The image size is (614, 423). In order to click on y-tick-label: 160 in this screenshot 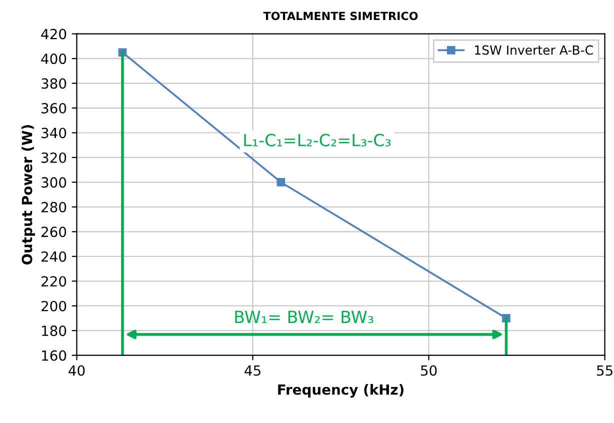, I will do `click(54, 355)`.